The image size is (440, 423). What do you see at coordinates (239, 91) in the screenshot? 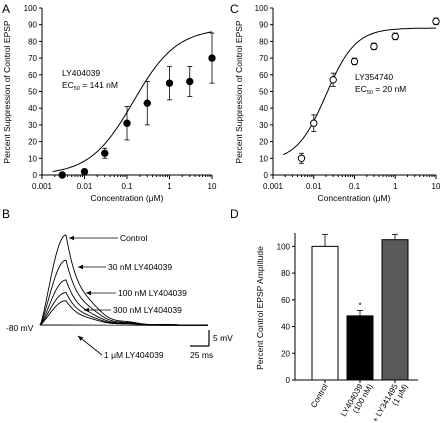
I see `c-y-axis-label: Percent Suppression of Control EPSP` at bounding box center [239, 91].